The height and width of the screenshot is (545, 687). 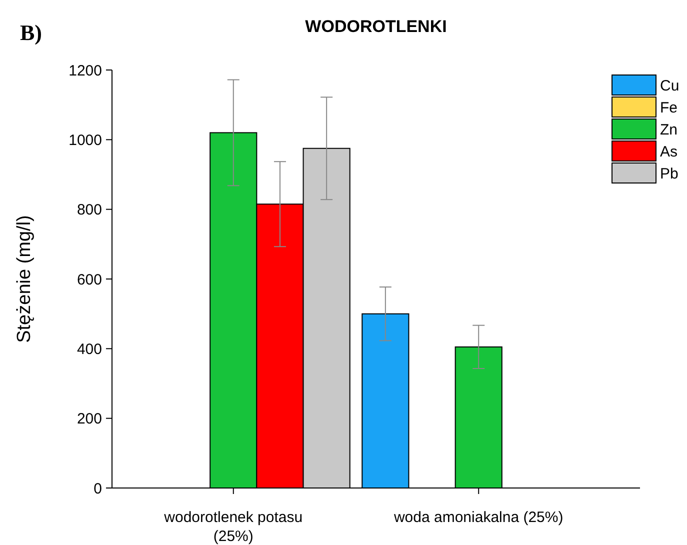 I want to click on x-tick-label: woda amoniakalna (25%), so click(x=478, y=517).